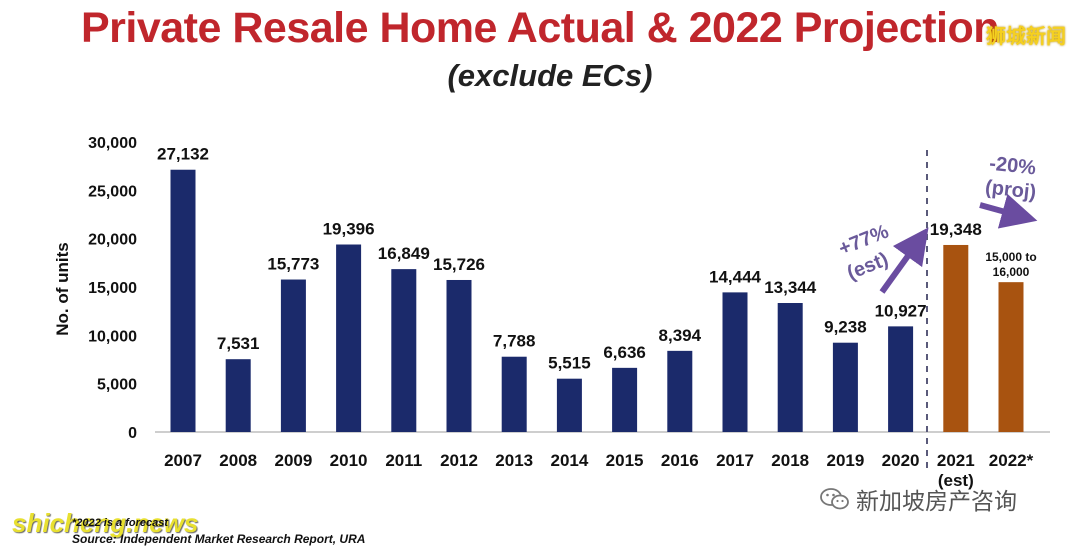 This screenshot has width=1080, height=546. Describe the element at coordinates (112, 191) in the screenshot. I see `y-tick-label: 25,000` at that location.